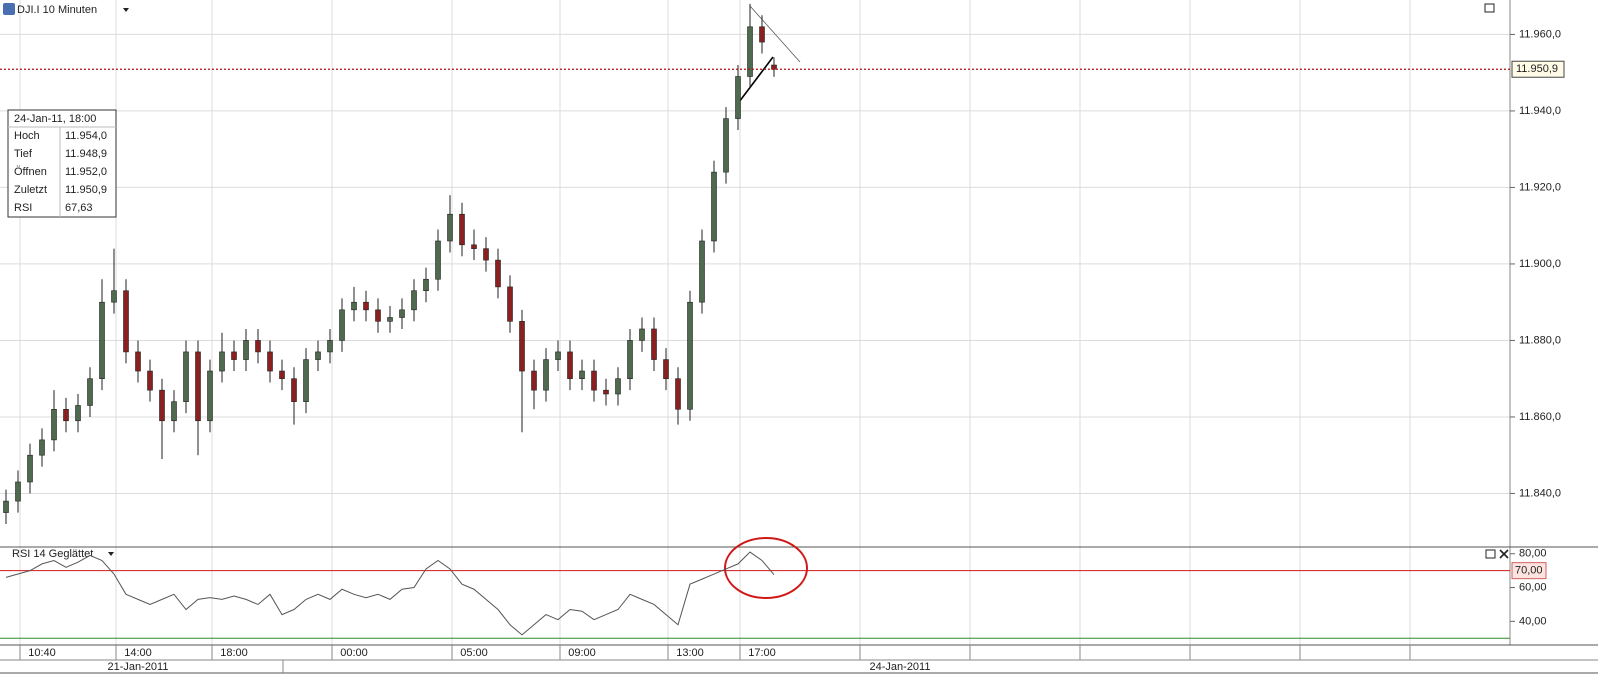 This screenshot has height=687, width=1598. What do you see at coordinates (1540, 493) in the screenshot?
I see `y-tick-label: 11.840,0` at bounding box center [1540, 493].